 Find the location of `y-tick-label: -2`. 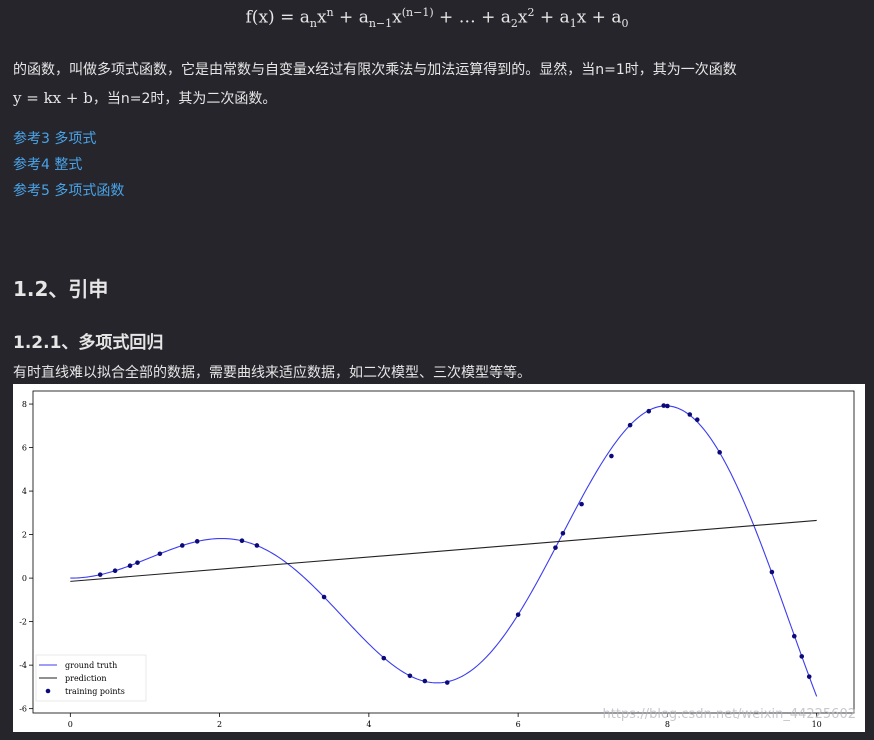

y-tick-label: -2 is located at coordinates (23, 622).